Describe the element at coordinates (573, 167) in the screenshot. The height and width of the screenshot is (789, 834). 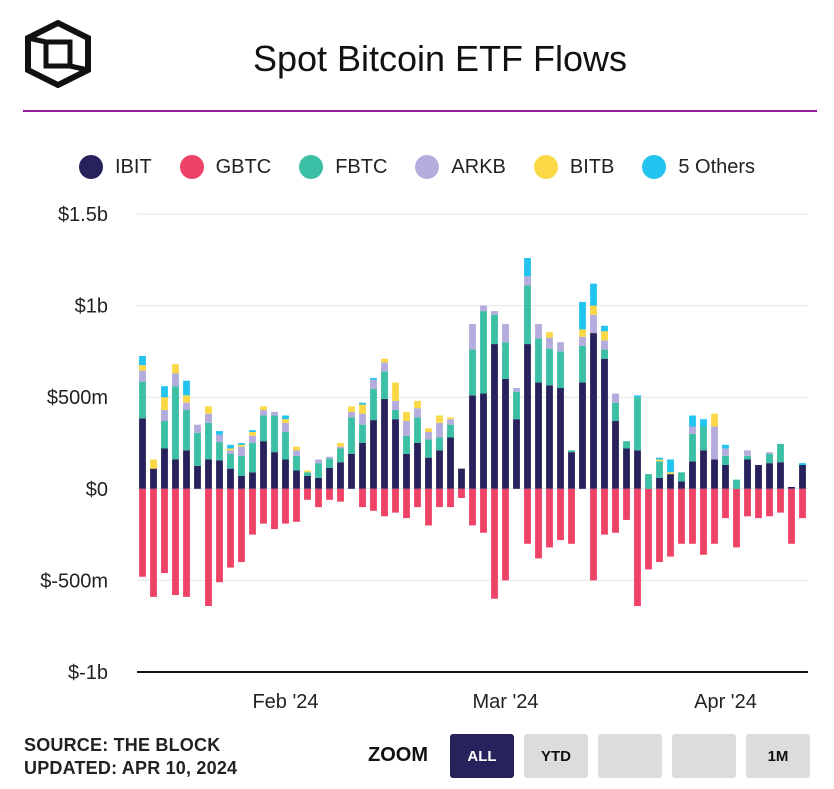
I see `legend-item-bitb: BITB` at that location.